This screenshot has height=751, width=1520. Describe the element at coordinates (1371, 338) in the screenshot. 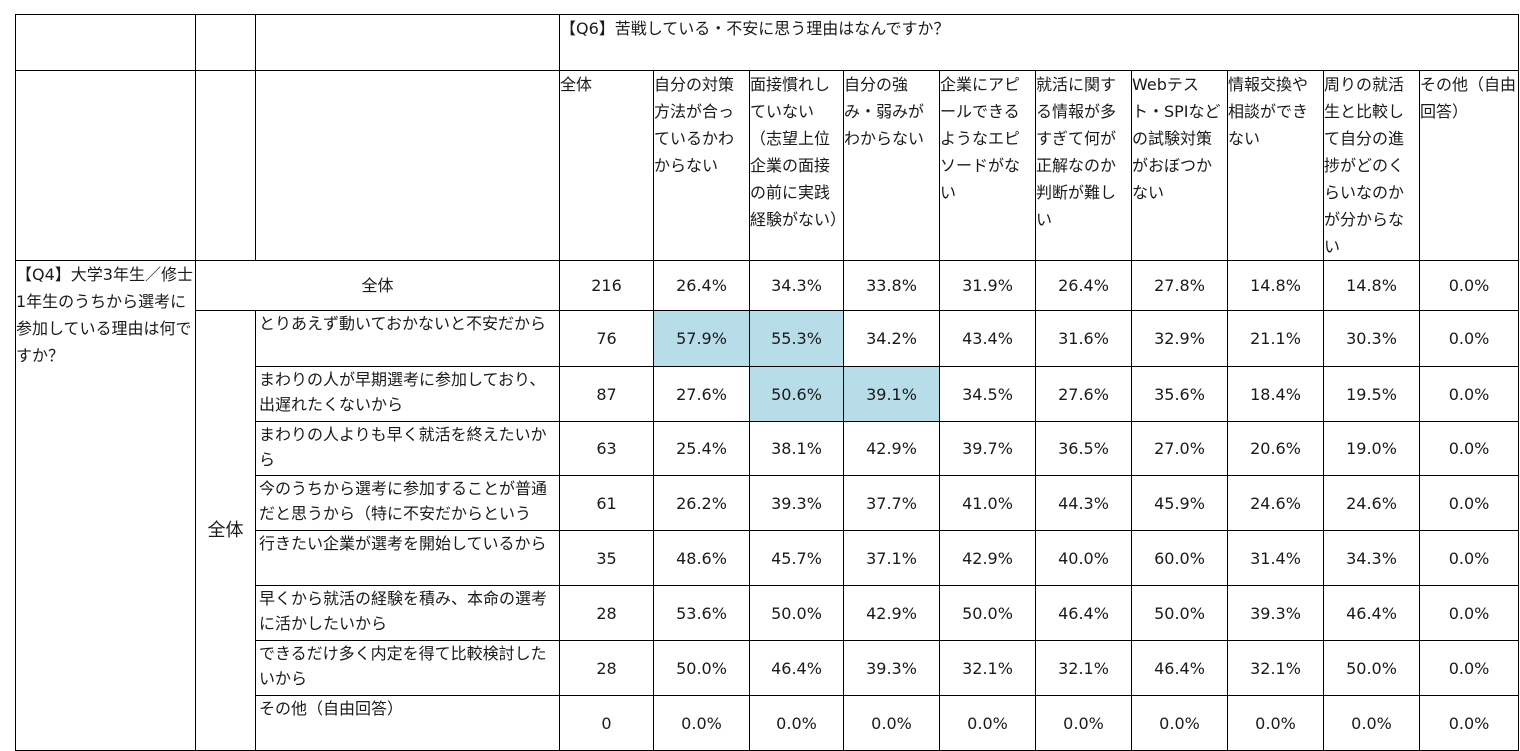

I see `percent-cell: 30.3%` at that location.